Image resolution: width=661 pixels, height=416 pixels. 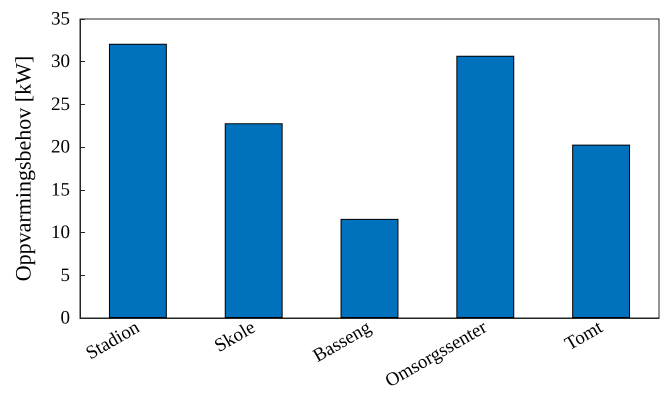 What do you see at coordinates (60, 189) in the screenshot?
I see `y-tick-label: 15` at bounding box center [60, 189].